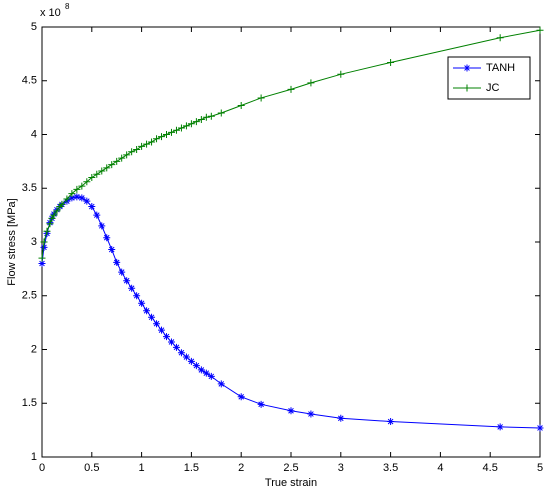 This screenshot has height=493, width=550. Describe the element at coordinates (500, 68) in the screenshot. I see `legend-label: TANH` at that location.